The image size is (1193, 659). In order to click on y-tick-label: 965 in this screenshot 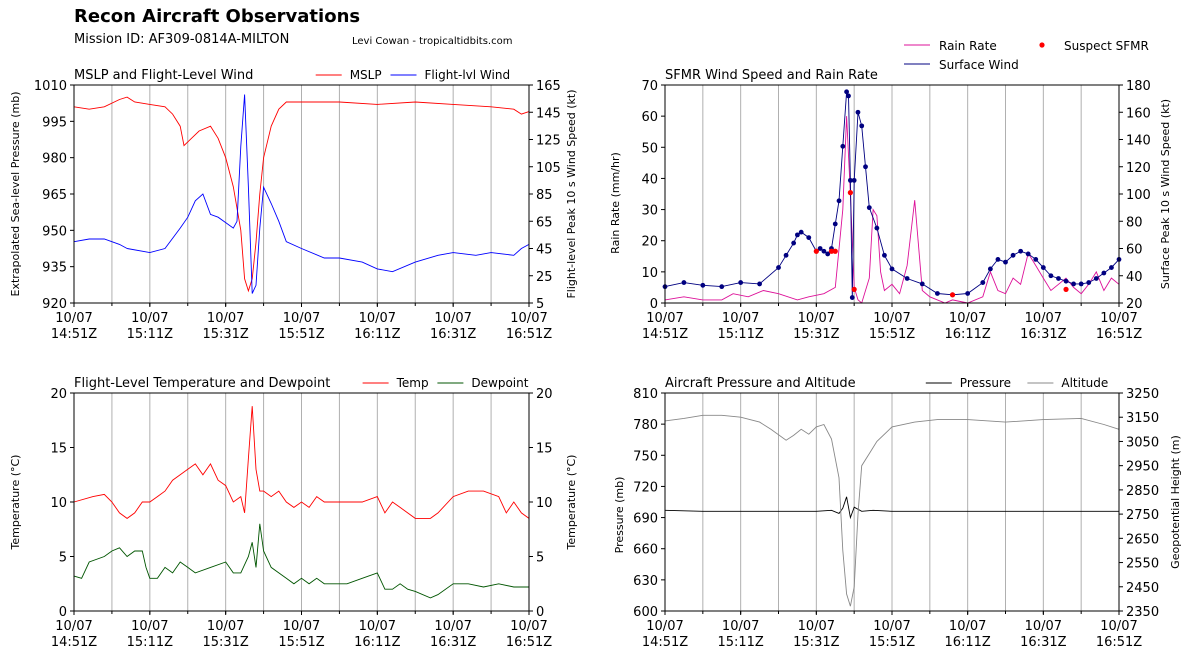, I will do `click(54, 195)`.